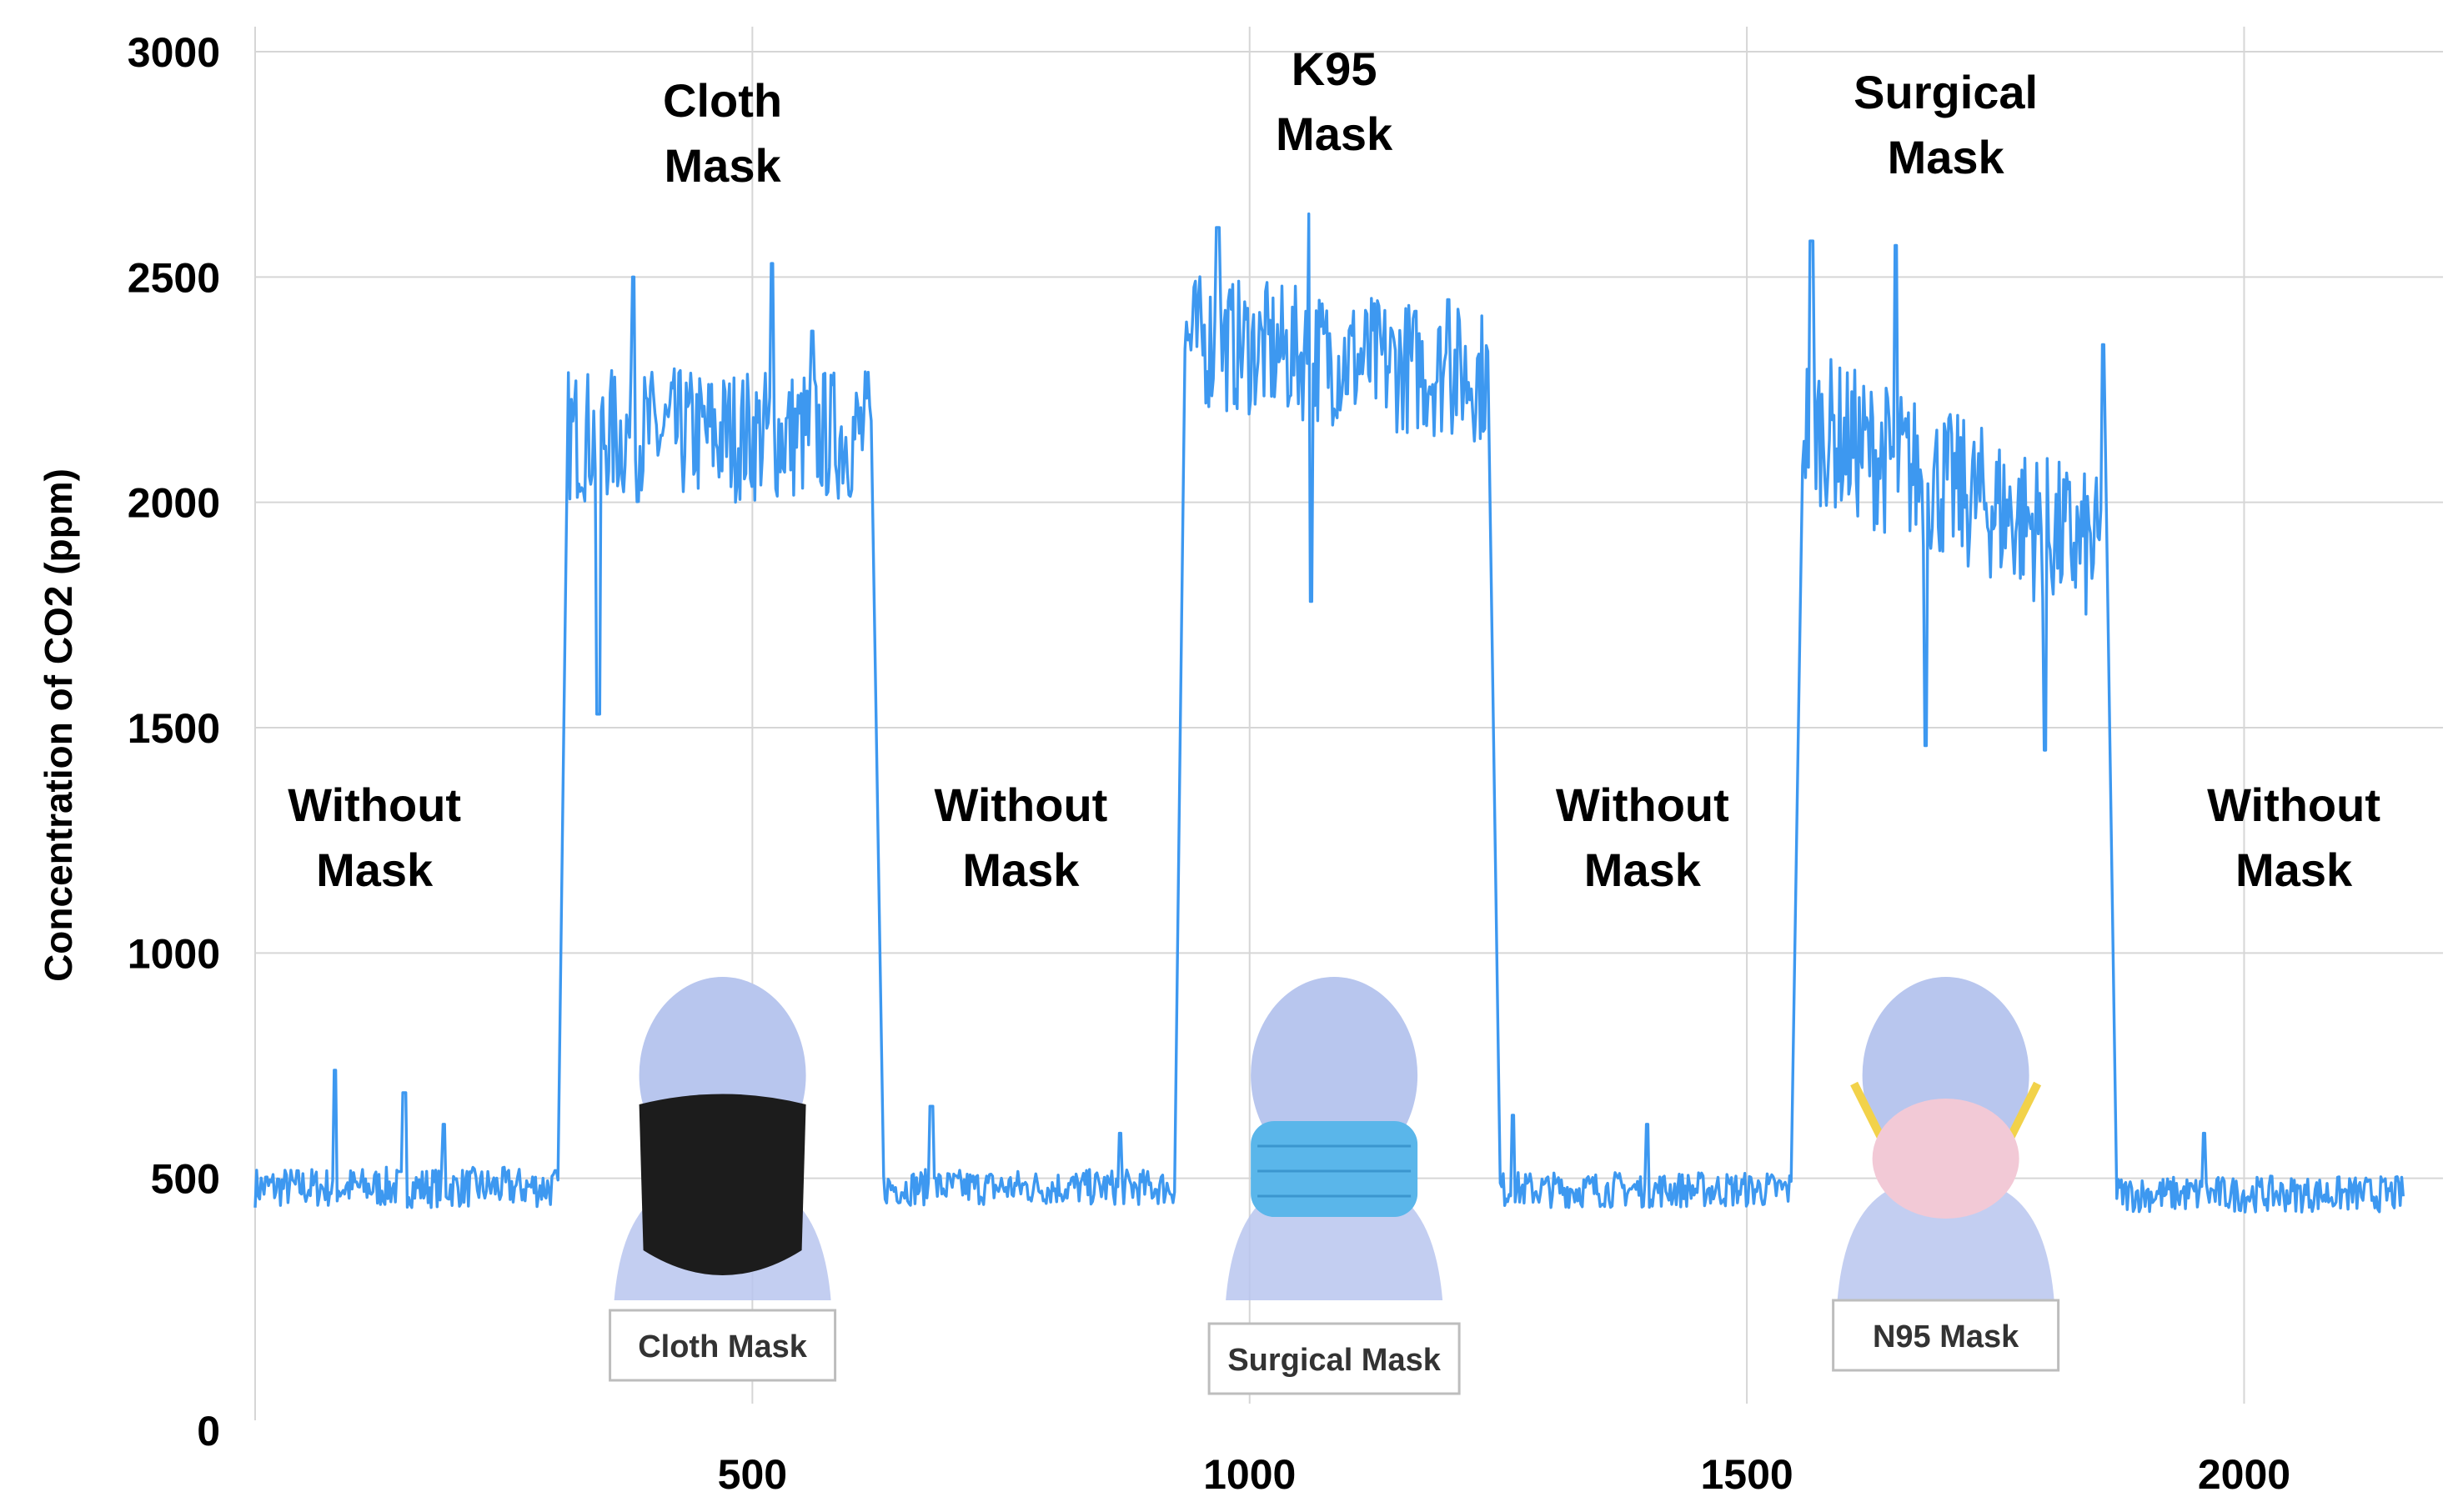  Describe the element at coordinates (722, 1185) in the screenshot. I see `cloth-mask-shape` at that location.